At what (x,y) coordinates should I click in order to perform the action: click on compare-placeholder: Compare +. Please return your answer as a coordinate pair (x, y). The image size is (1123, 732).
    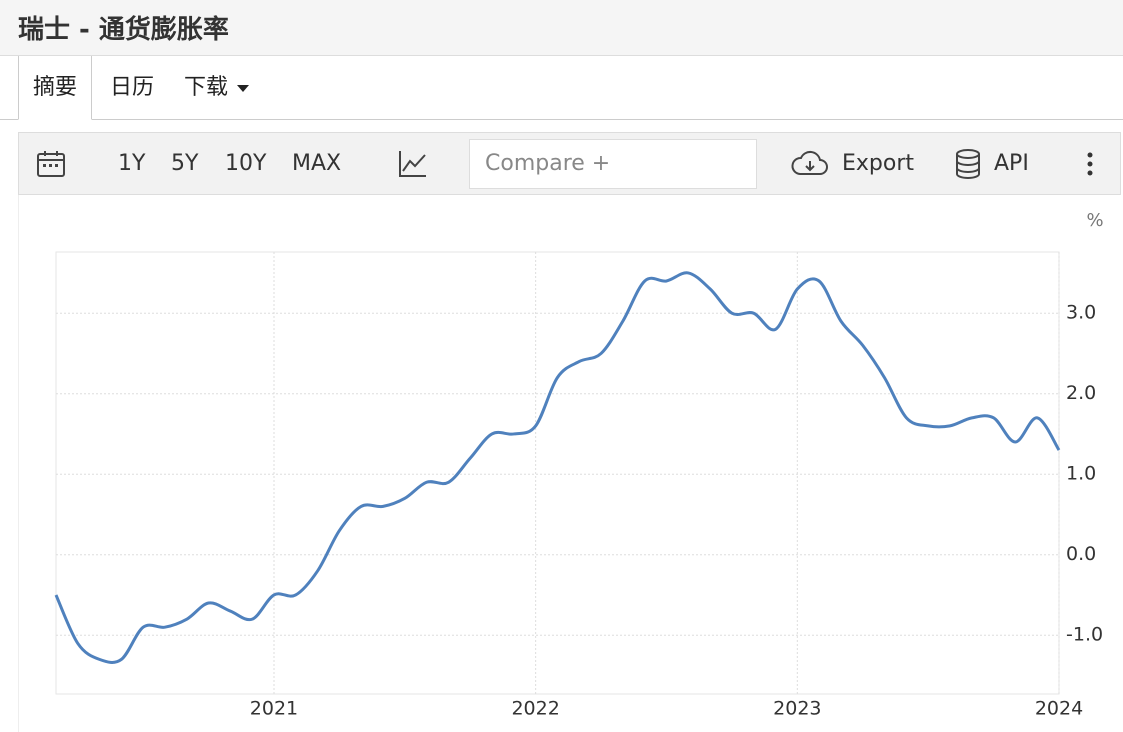
    Looking at the image, I should click on (548, 163).